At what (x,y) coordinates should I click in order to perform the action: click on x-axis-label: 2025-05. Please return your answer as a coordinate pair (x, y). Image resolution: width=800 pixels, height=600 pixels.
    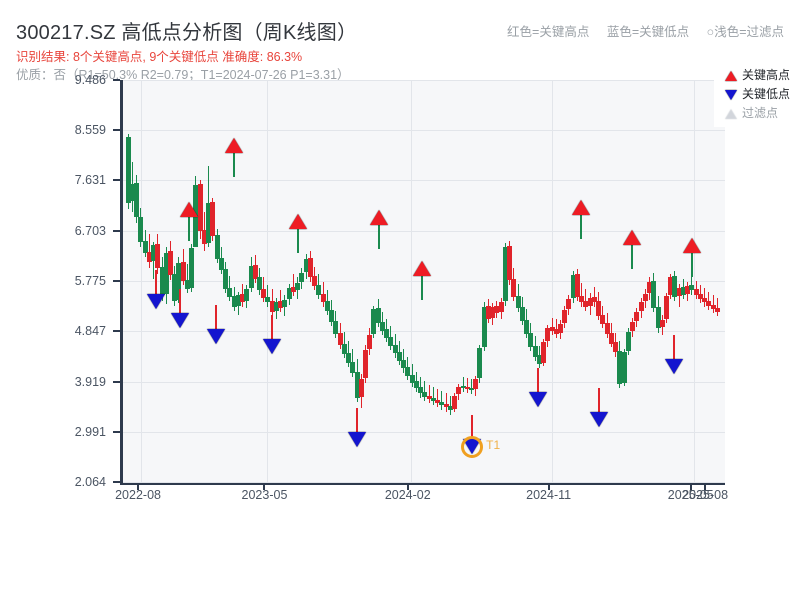
    Looking at the image, I should click on (690, 495).